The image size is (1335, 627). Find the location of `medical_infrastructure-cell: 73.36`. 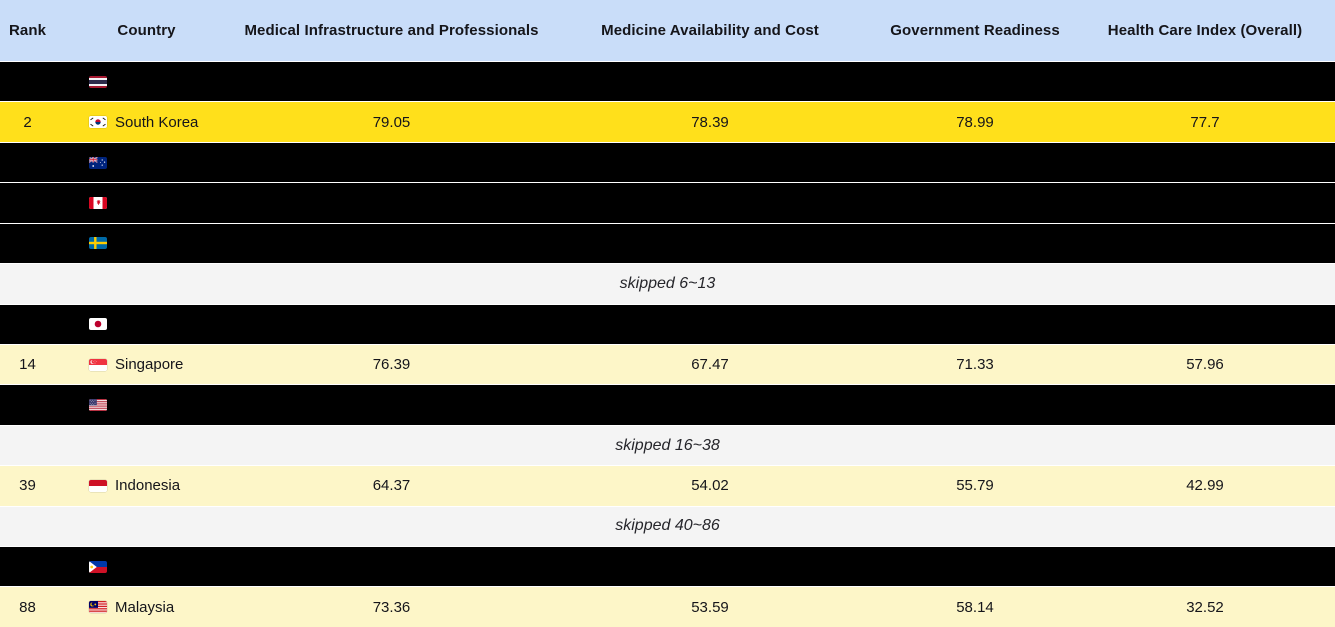

medical_infrastructure-cell: 73.36 is located at coordinates (391, 607).